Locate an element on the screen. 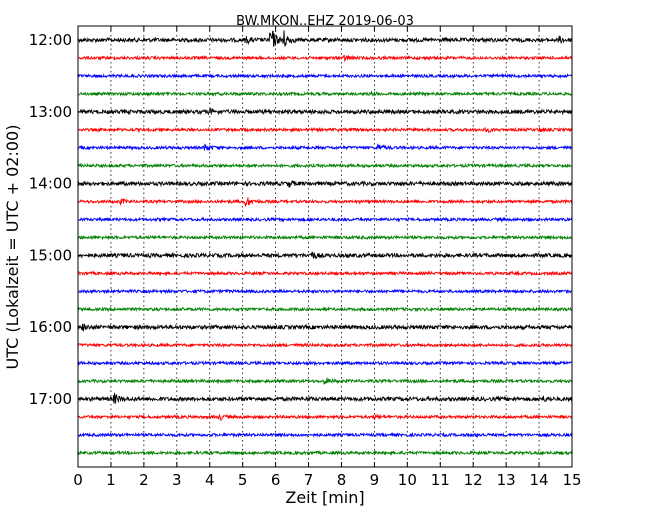 This screenshot has height=520, width=650. x-tick-label: 2 is located at coordinates (144, 480).